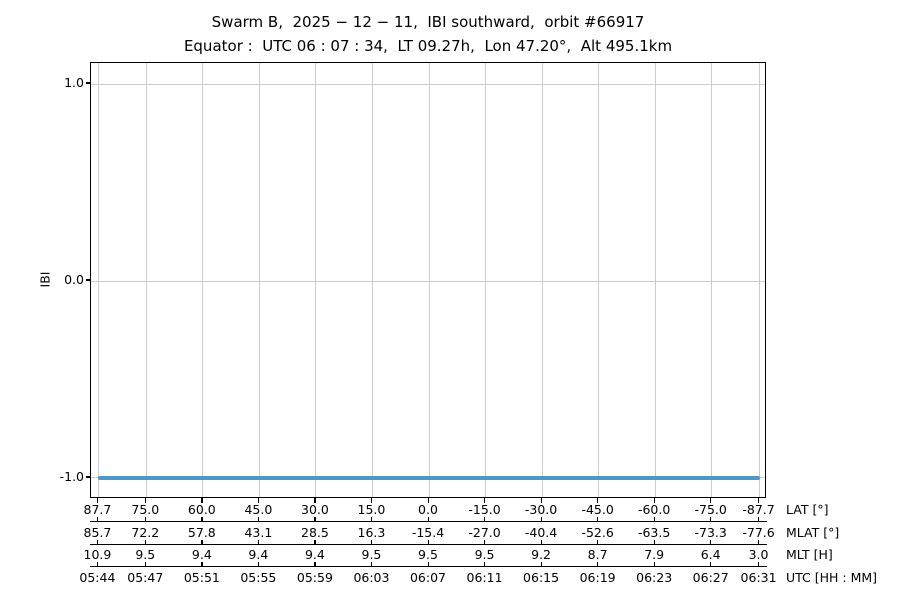 This screenshot has width=900, height=600. I want to click on x-tick-value: 0.0, so click(428, 509).